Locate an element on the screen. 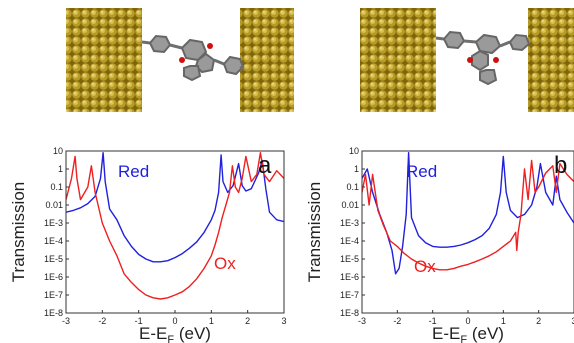 The height and width of the screenshot is (343, 574). junction-illustration-b is located at coordinates (467, 60).